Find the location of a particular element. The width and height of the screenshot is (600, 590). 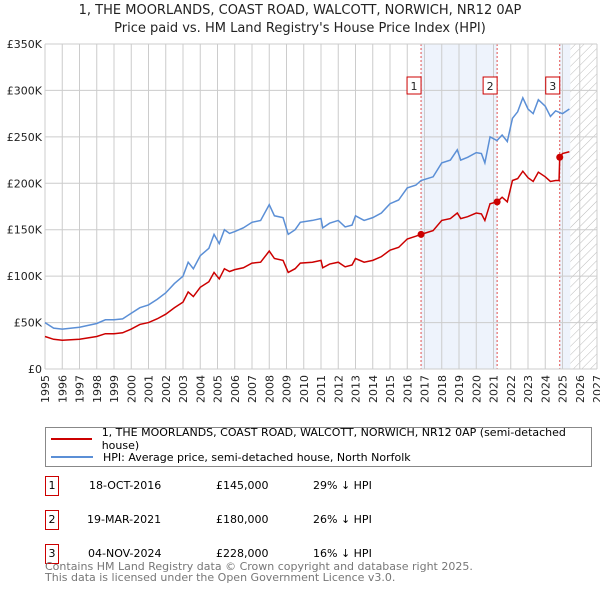

x-tick-label: 2019 is located at coordinates (459, 389).